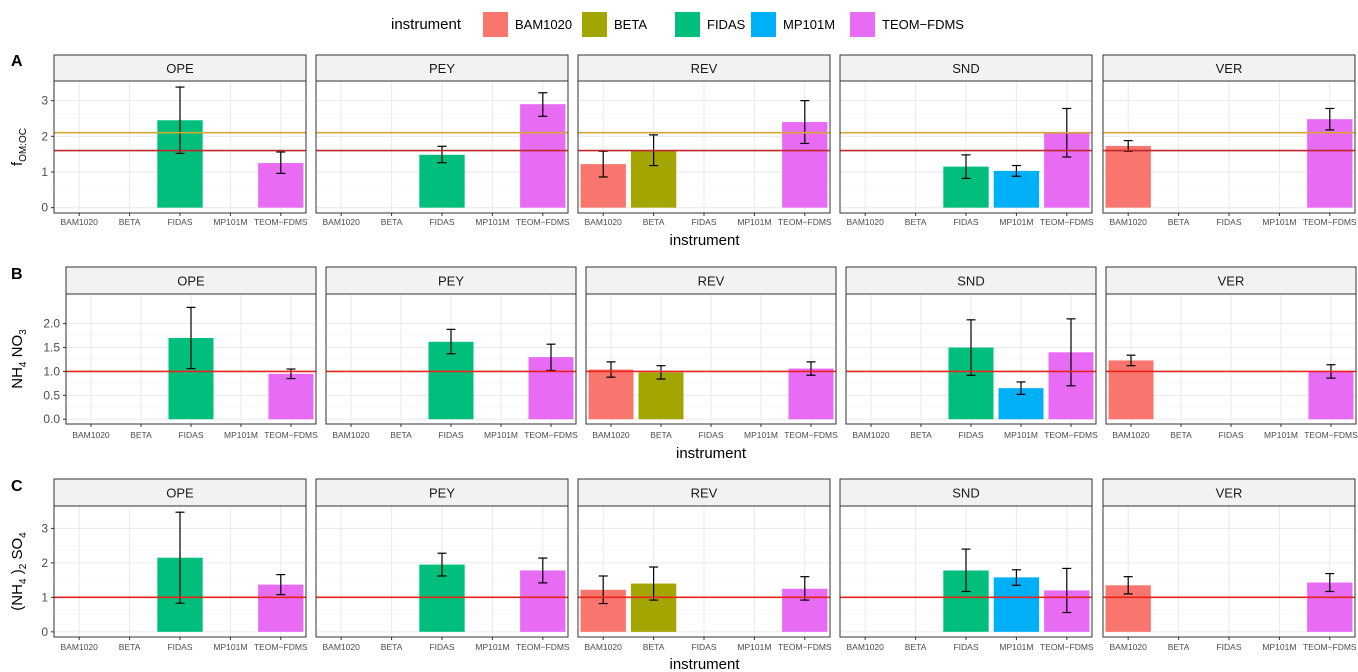  What do you see at coordinates (630, 24) in the screenshot?
I see `legend-label-beta: BETA` at bounding box center [630, 24].